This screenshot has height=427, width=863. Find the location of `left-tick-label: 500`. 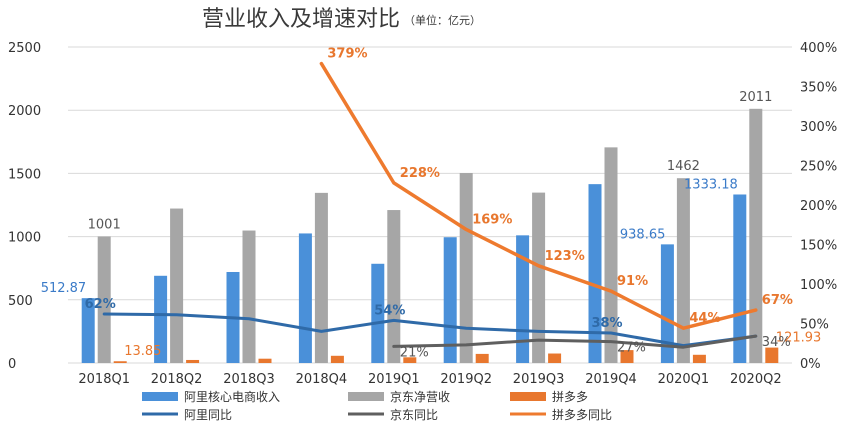

left-tick-label: 500 is located at coordinates (20, 301).